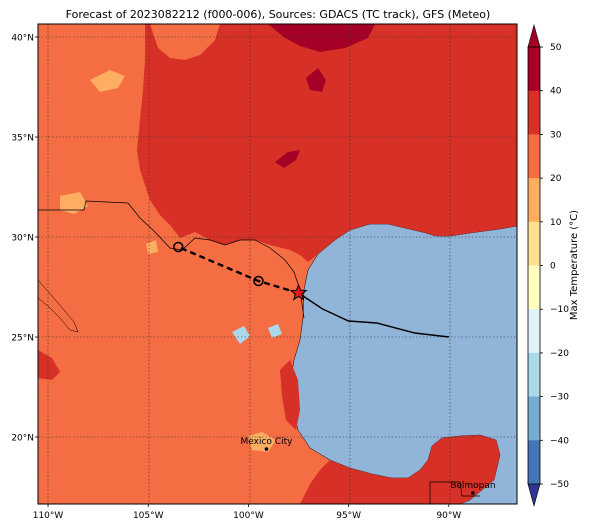 The image size is (592, 528). Describe the element at coordinates (48, 516) in the screenshot. I see `lon-tick-label: 110°W` at that location.